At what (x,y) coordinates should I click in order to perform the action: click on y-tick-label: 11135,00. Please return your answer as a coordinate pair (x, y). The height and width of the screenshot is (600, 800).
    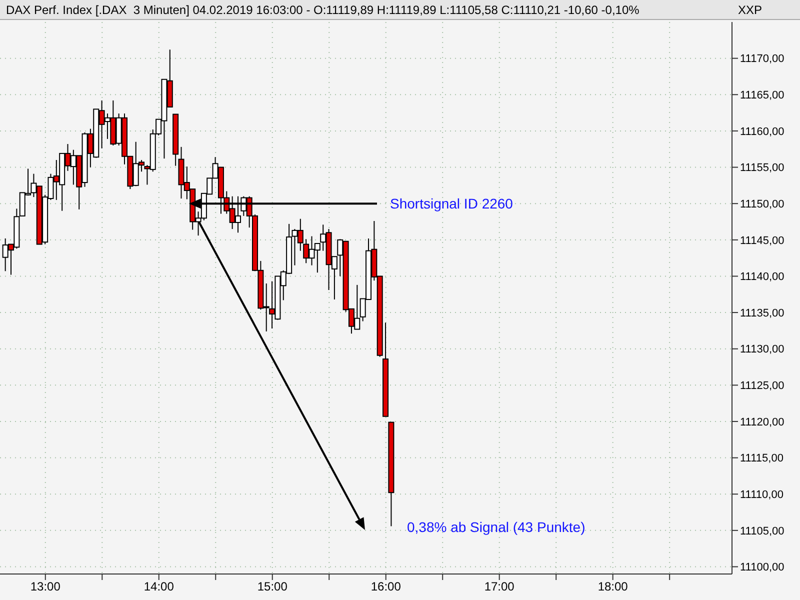
    Looking at the image, I should click on (762, 313).